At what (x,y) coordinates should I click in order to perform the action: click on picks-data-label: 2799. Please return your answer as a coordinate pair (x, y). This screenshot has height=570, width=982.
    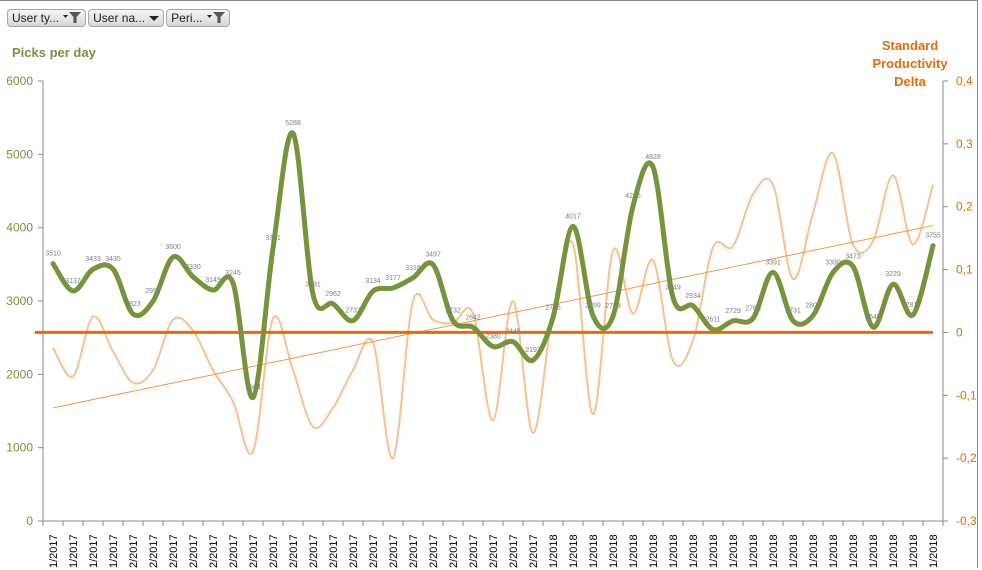
    Looking at the image, I should click on (593, 306).